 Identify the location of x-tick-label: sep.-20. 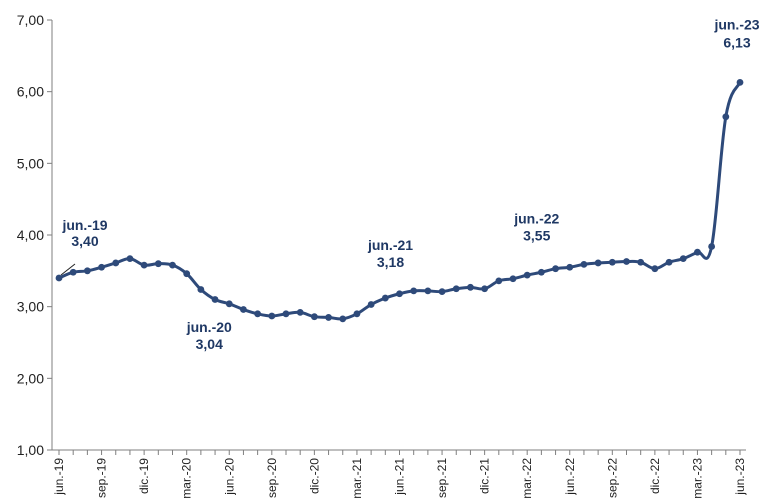
(272, 478).